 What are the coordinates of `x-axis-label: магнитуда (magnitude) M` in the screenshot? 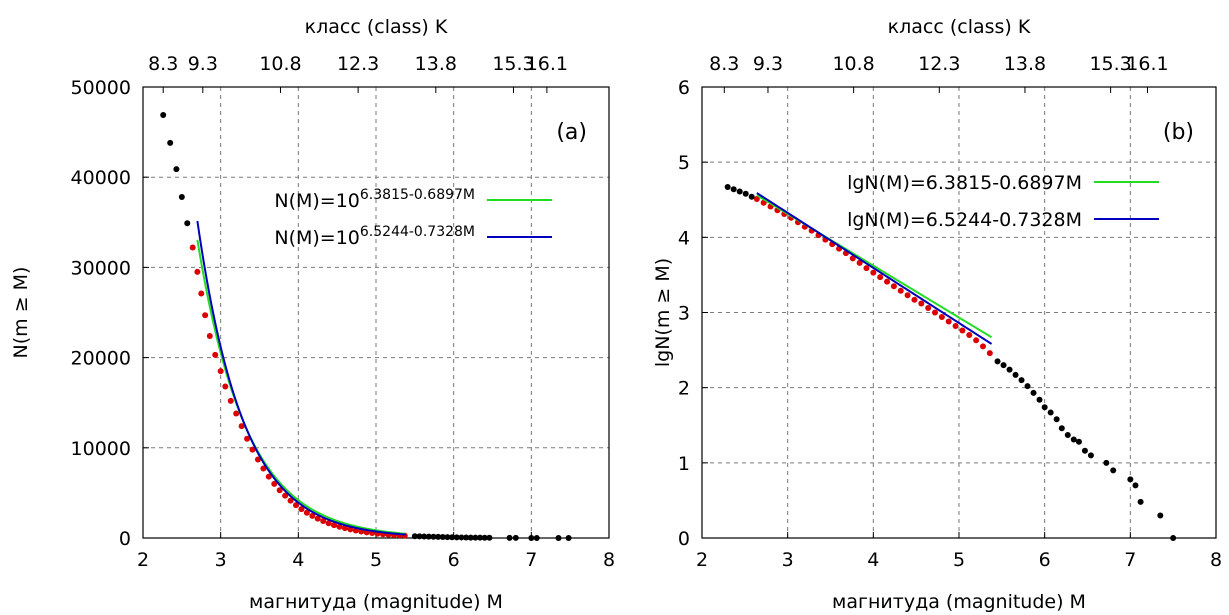 It's located at (376, 602).